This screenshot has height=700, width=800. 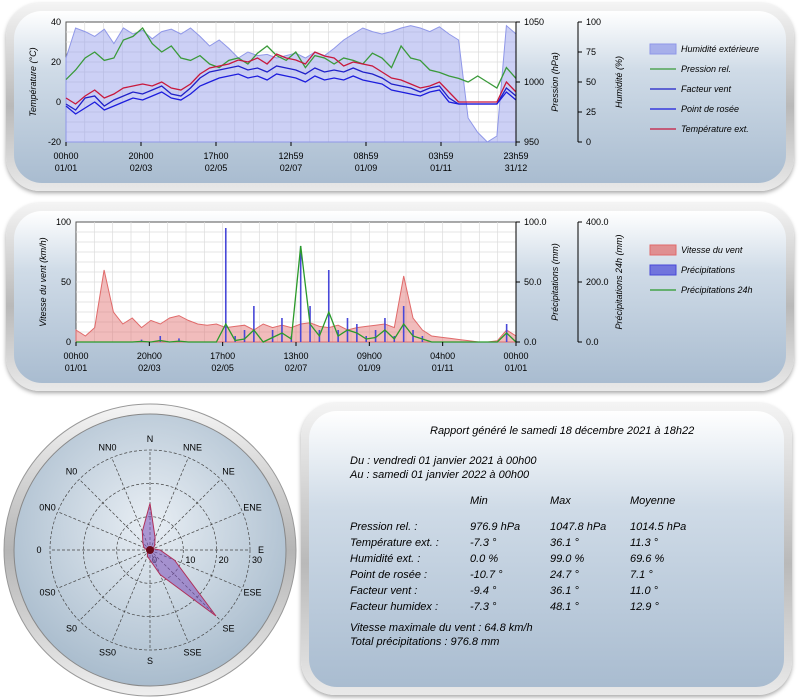 What do you see at coordinates (47, 592) in the screenshot?
I see `rose-direction-label: 0S0` at bounding box center [47, 592].